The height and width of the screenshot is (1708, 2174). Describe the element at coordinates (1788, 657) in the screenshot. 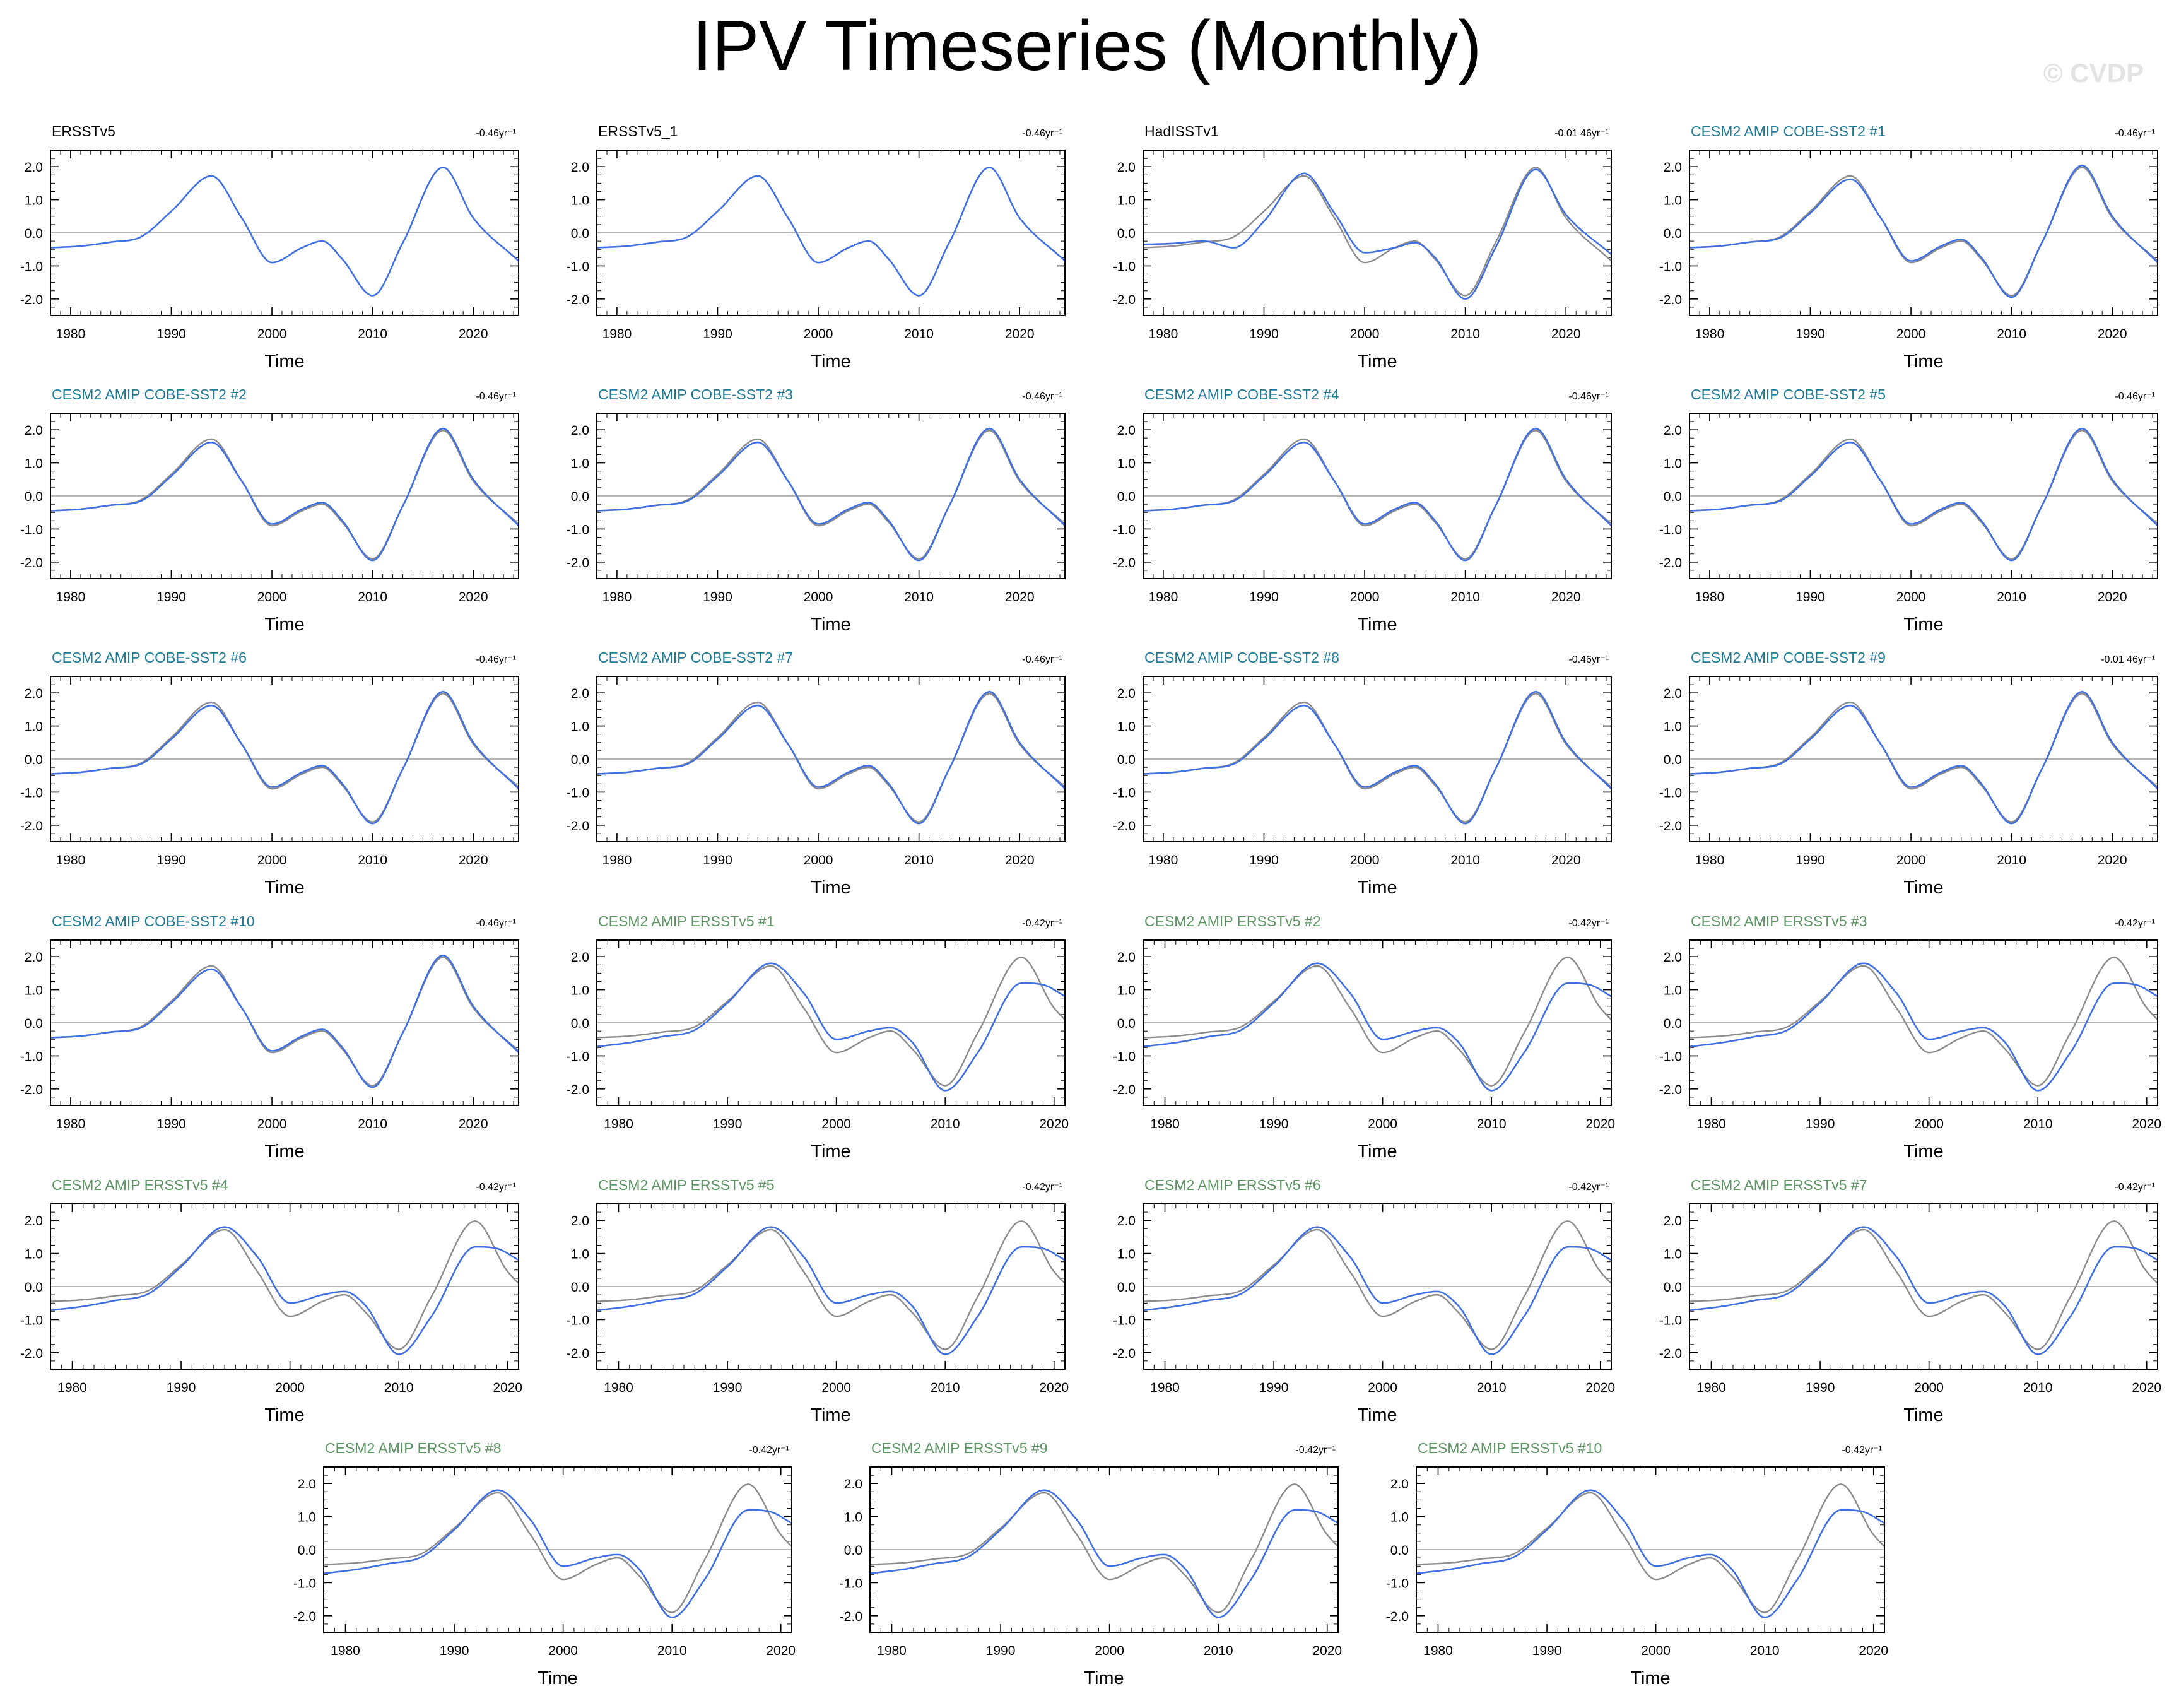

I see `panel-title: CESM2 AMIP COBE-SST2 #9` at that location.